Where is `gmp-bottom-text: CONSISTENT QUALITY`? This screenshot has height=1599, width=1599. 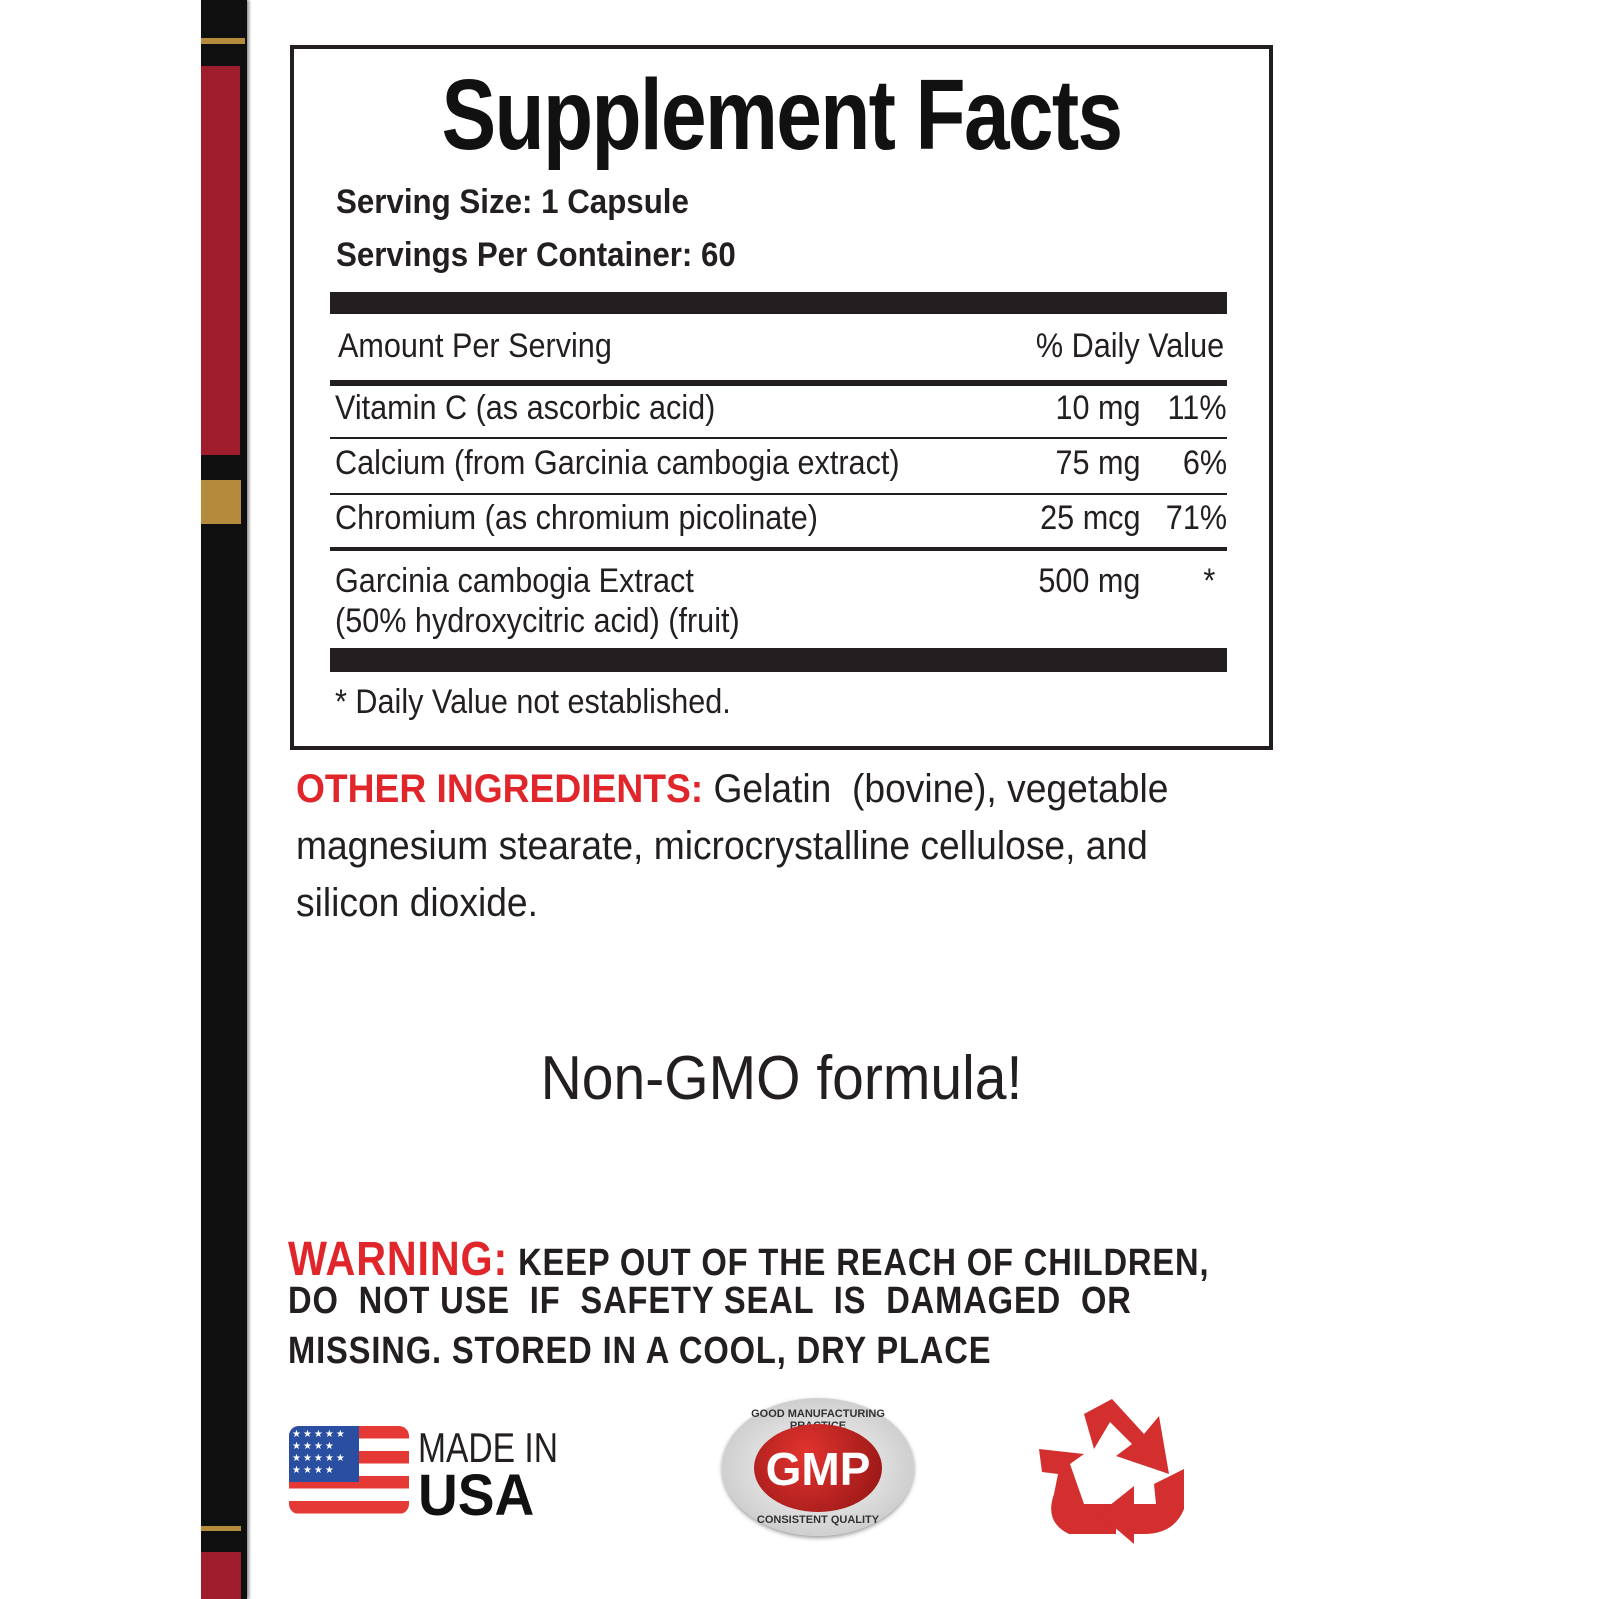 gmp-bottom-text: CONSISTENT QUALITY is located at coordinates (818, 1520).